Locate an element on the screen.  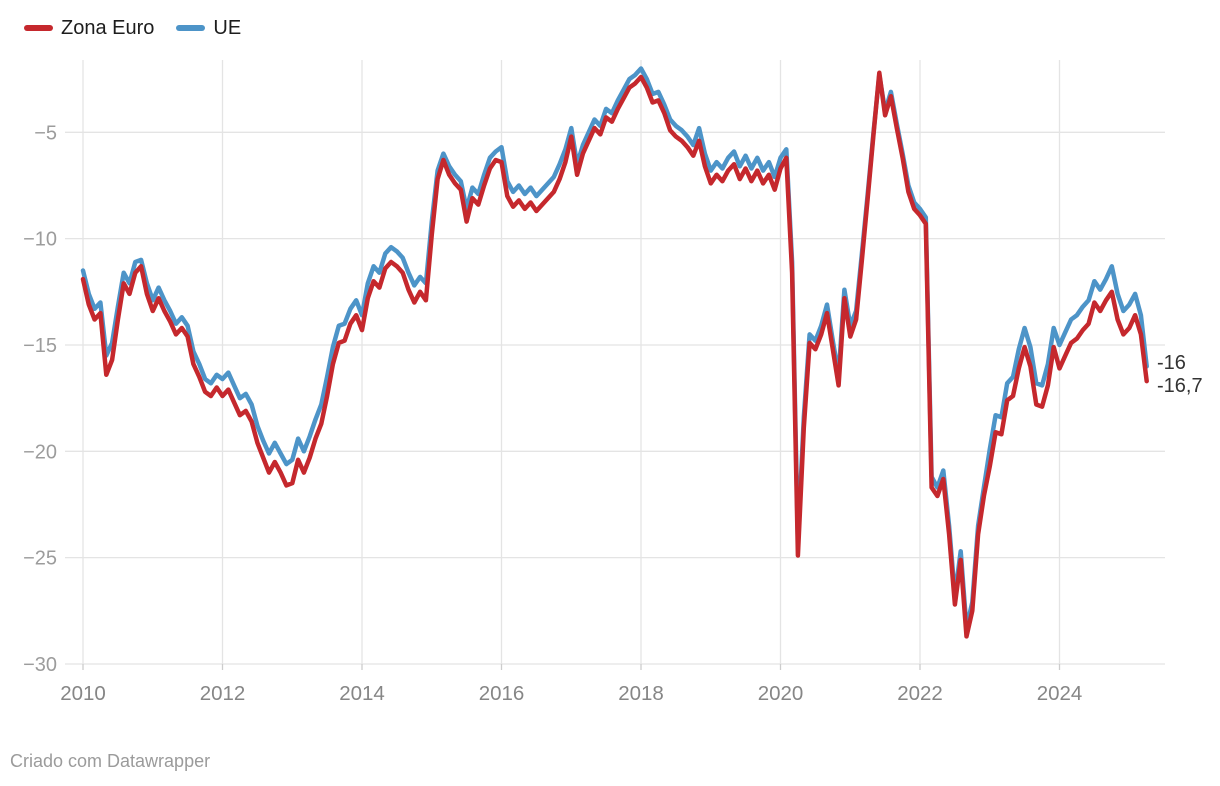
svg-text: −20 is located at coordinates (40, 452).